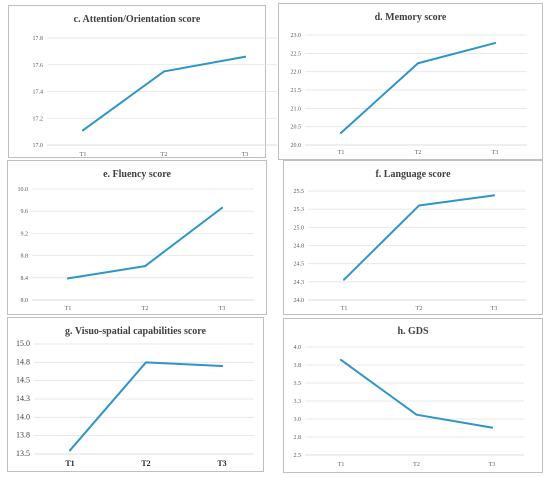  I want to click on y-tick-label: 23.0, so click(296, 36).